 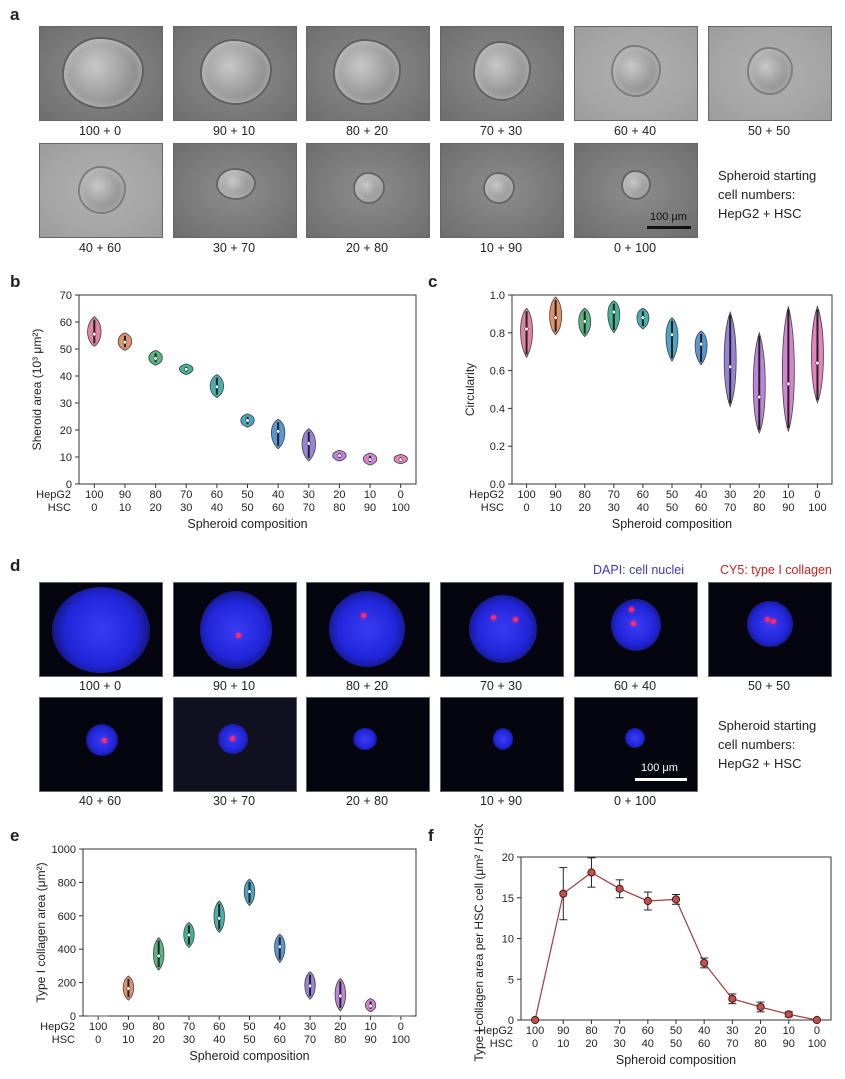 I want to click on x-tick-hepg2: 100, so click(x=535, y=1031).